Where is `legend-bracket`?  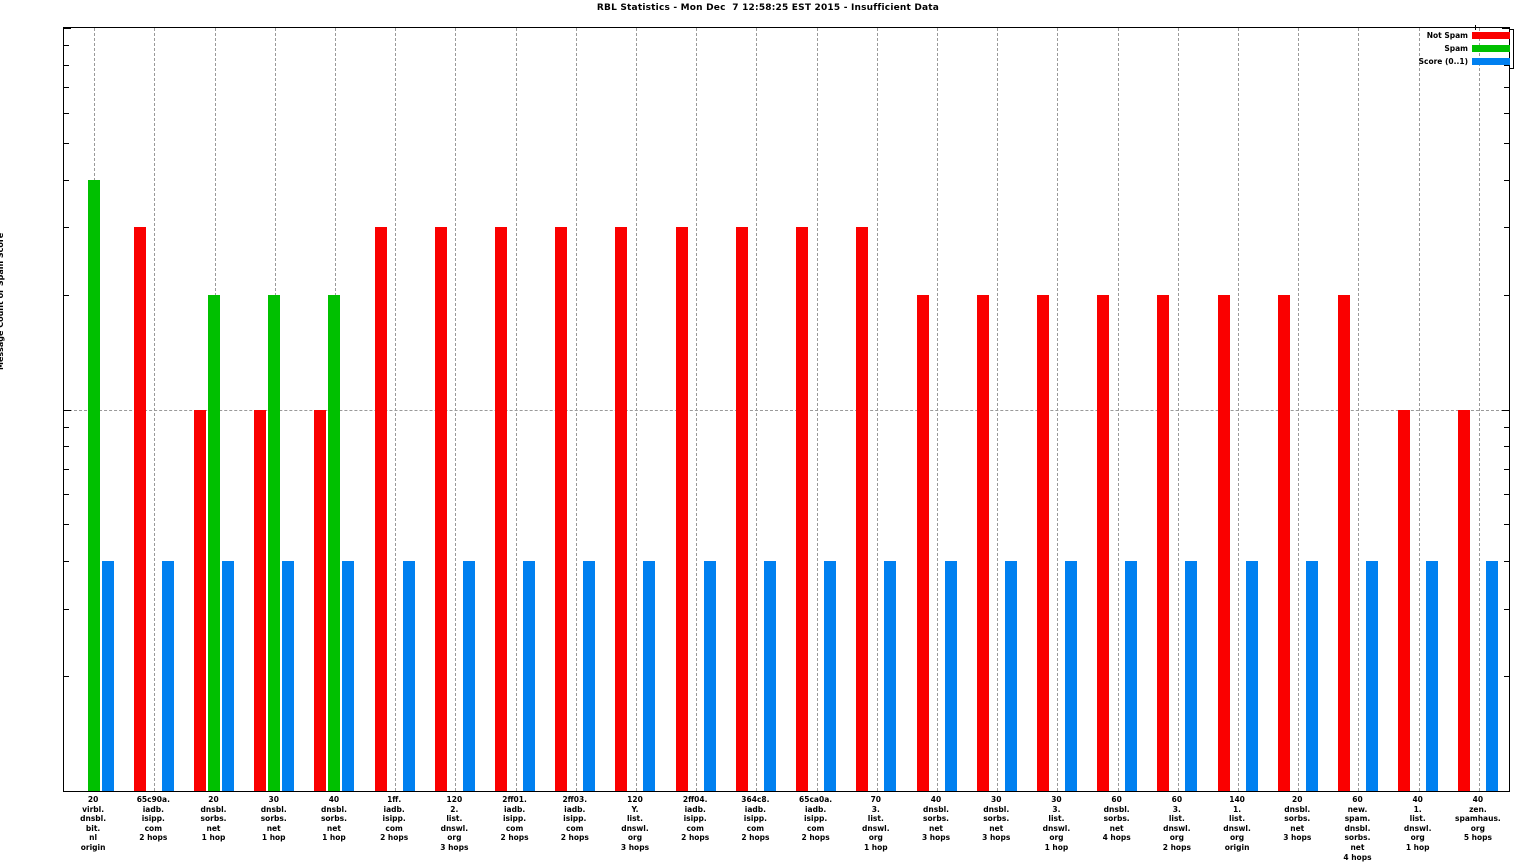
legend-bracket is located at coordinates (1511, 49).